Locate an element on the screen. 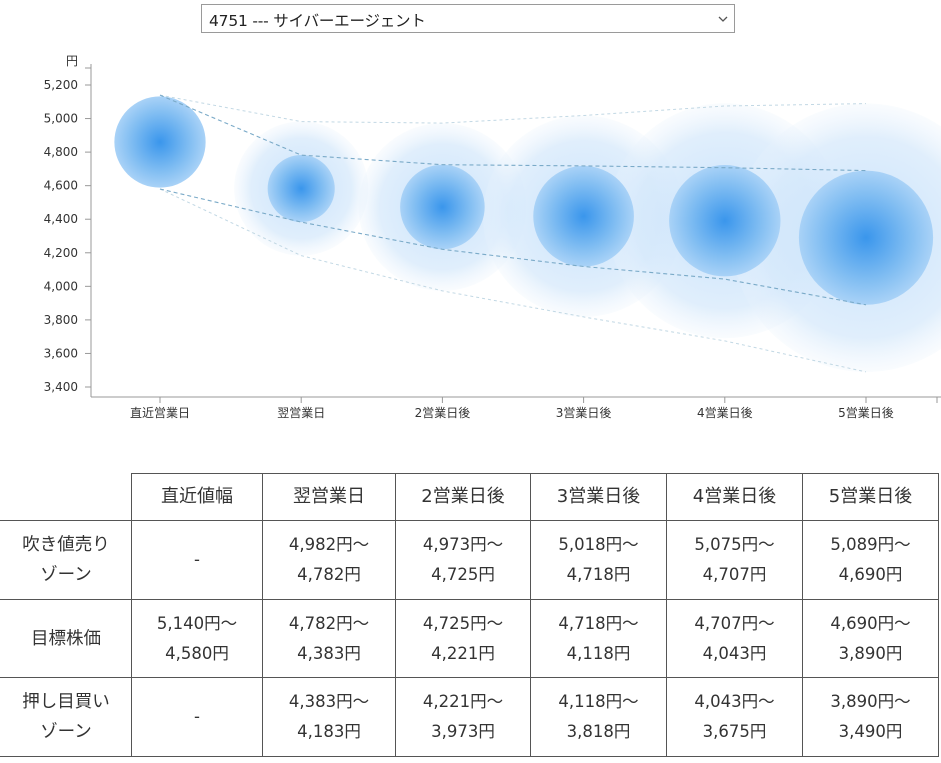 This screenshot has height=763, width=941. cell-line: 5,075円～ is located at coordinates (734, 545).